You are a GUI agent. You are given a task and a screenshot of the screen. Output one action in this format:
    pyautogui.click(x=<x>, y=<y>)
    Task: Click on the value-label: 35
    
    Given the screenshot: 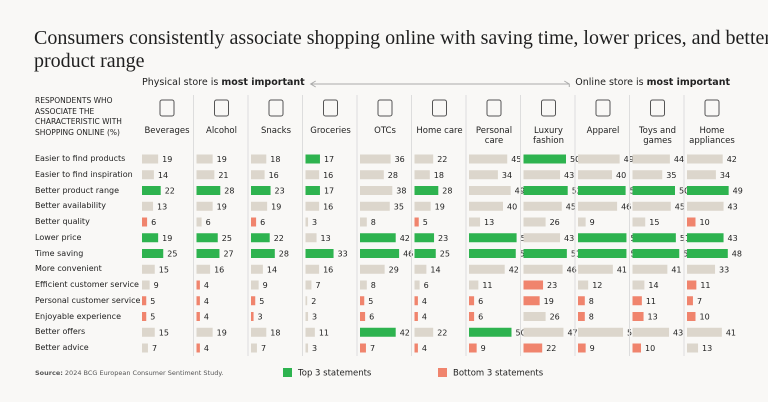 What is the action you would take?
    pyautogui.click(x=671, y=175)
    